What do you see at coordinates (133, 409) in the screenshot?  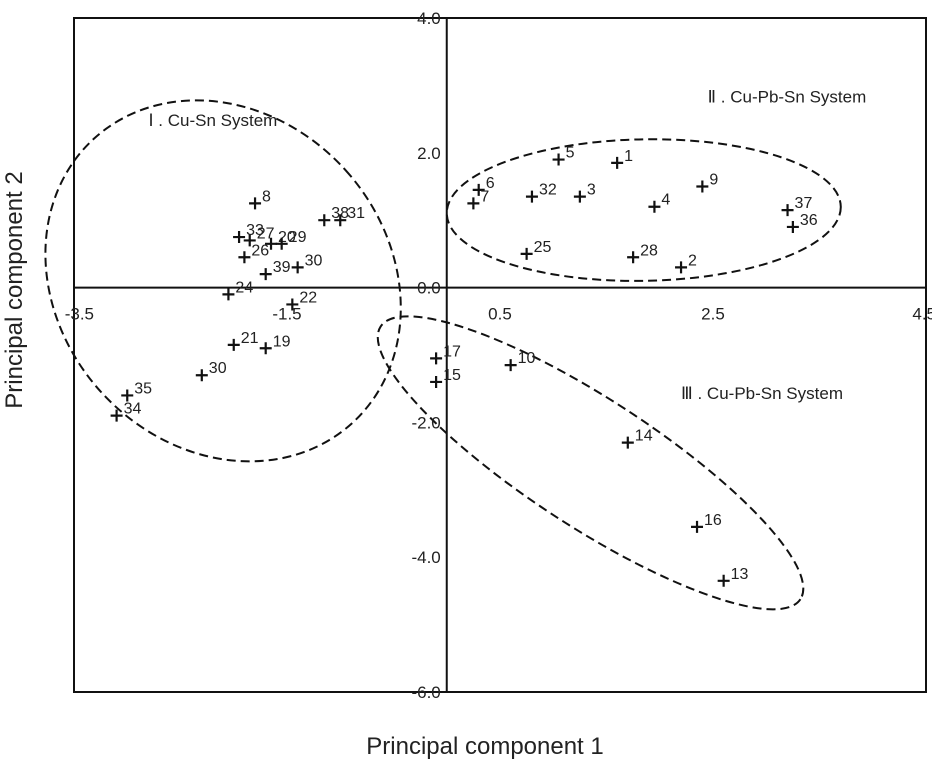 I see `point-label: 34` at bounding box center [133, 409].